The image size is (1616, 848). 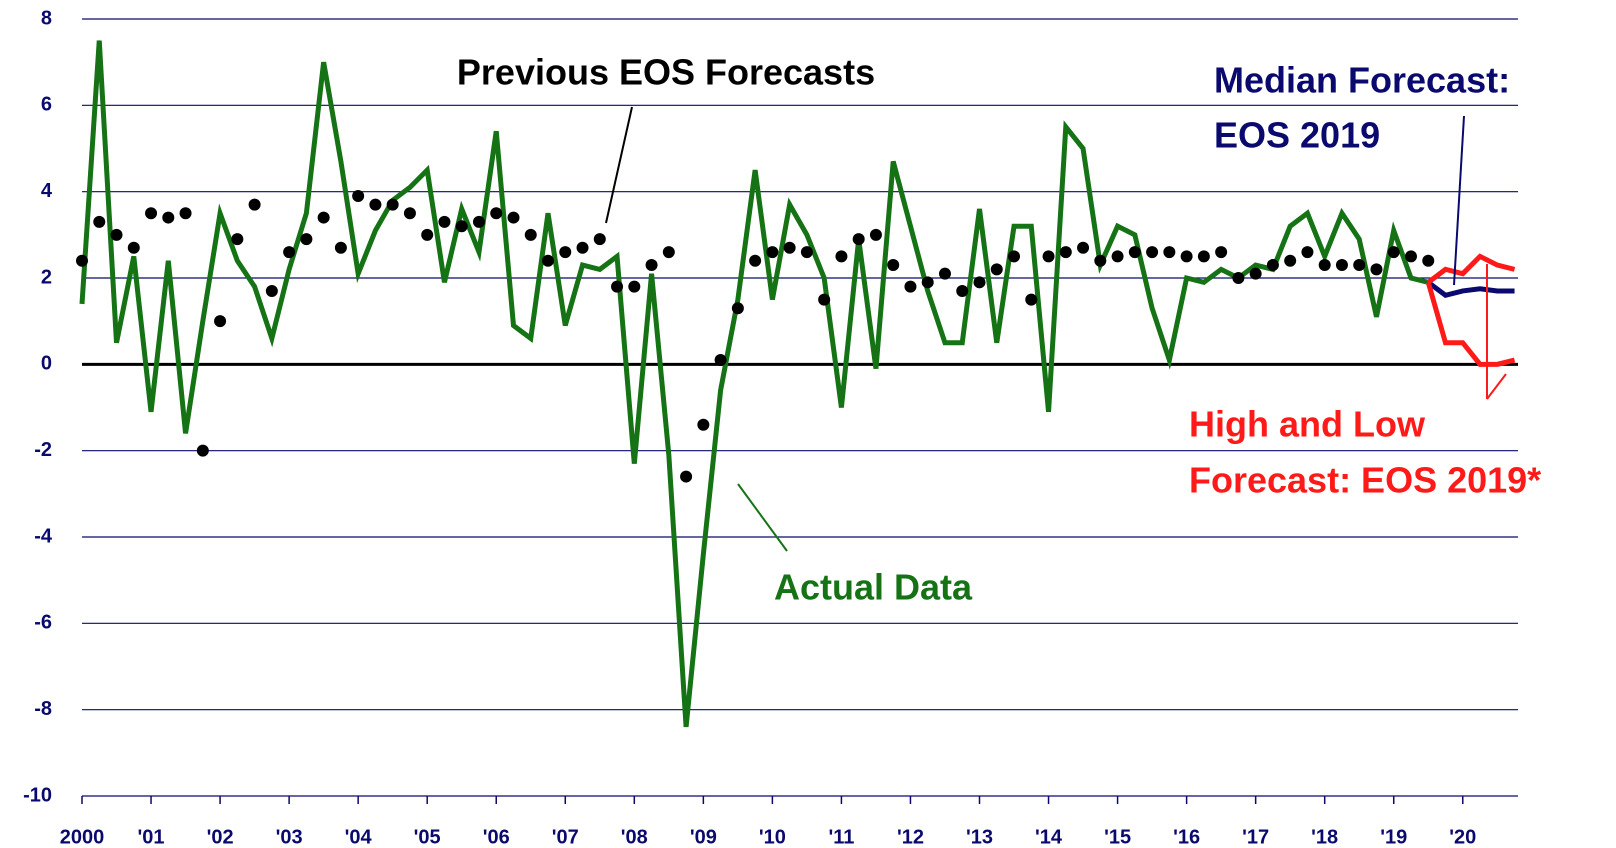 What do you see at coordinates (496, 837) in the screenshot?
I see `x-tick-label: '06` at bounding box center [496, 837].